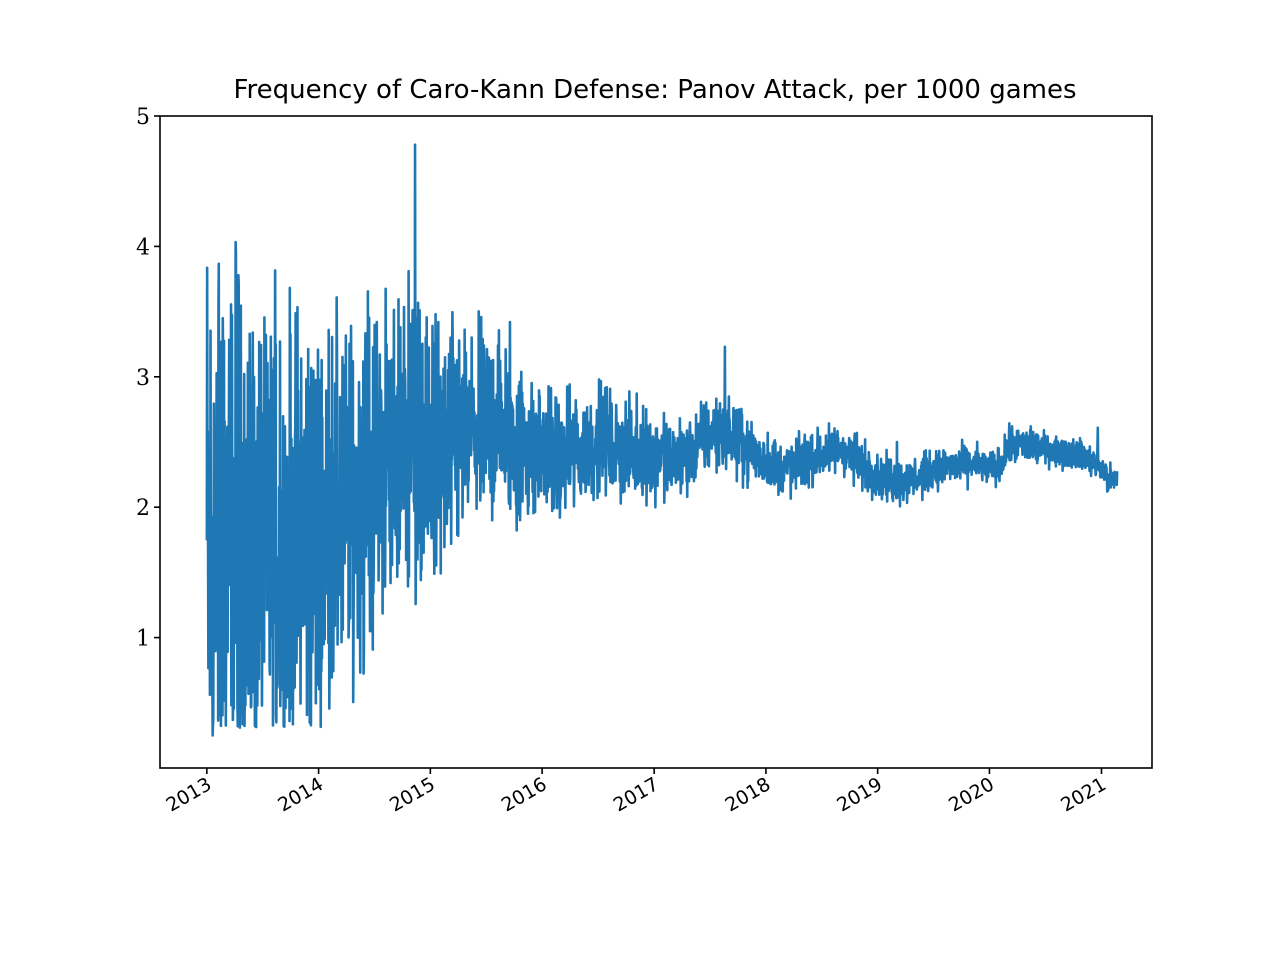 This screenshot has width=1280, height=960. I want to click on y-tick-label: 2, so click(143, 508).